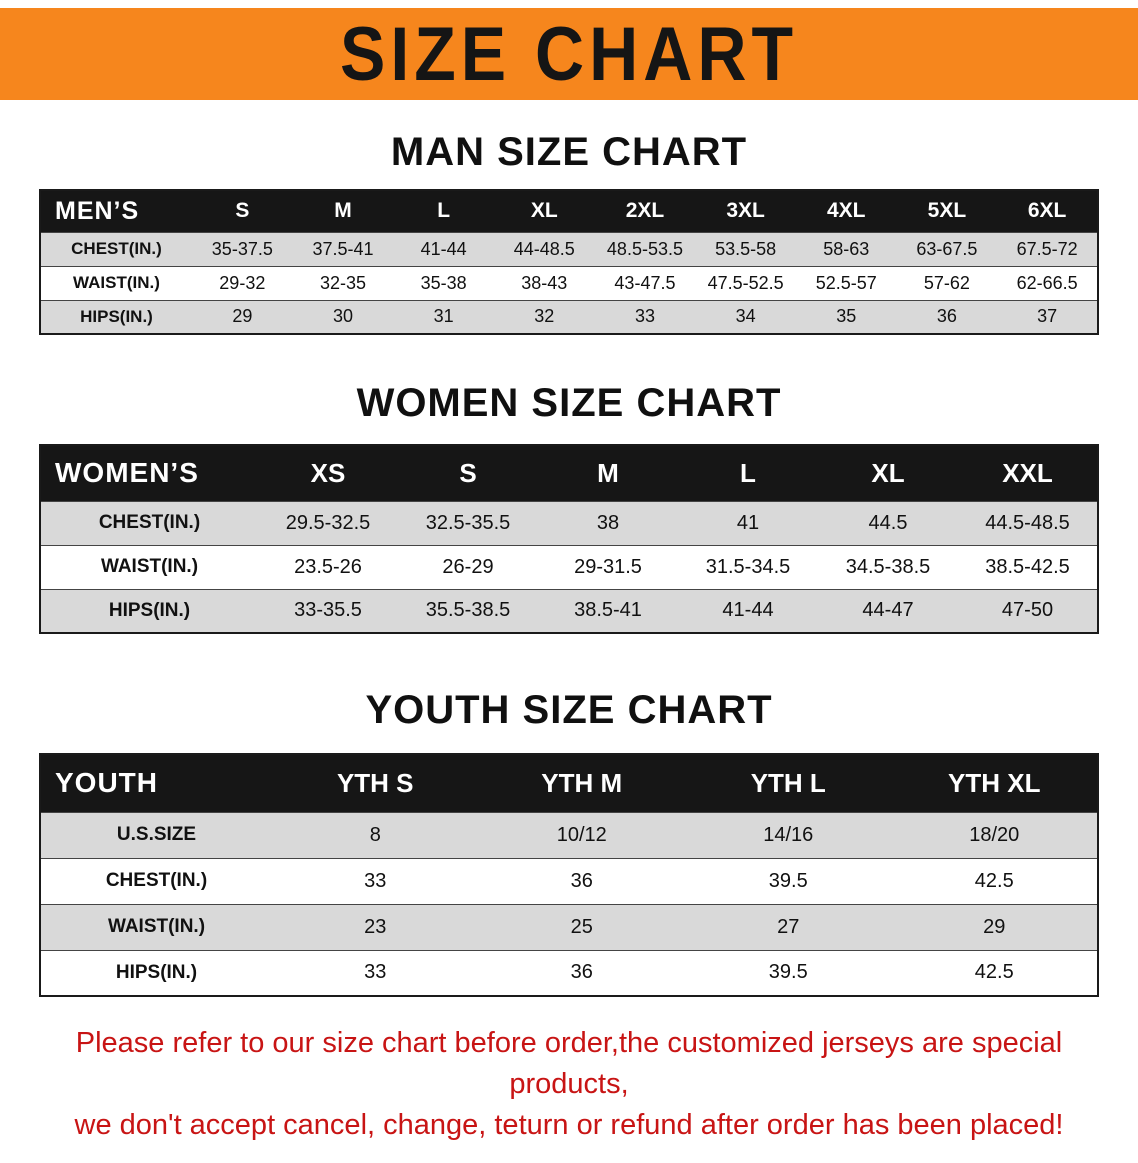 The width and height of the screenshot is (1138, 1163). Describe the element at coordinates (644, 248) in the screenshot. I see `size-value-cell: 48.5-53.5` at that location.